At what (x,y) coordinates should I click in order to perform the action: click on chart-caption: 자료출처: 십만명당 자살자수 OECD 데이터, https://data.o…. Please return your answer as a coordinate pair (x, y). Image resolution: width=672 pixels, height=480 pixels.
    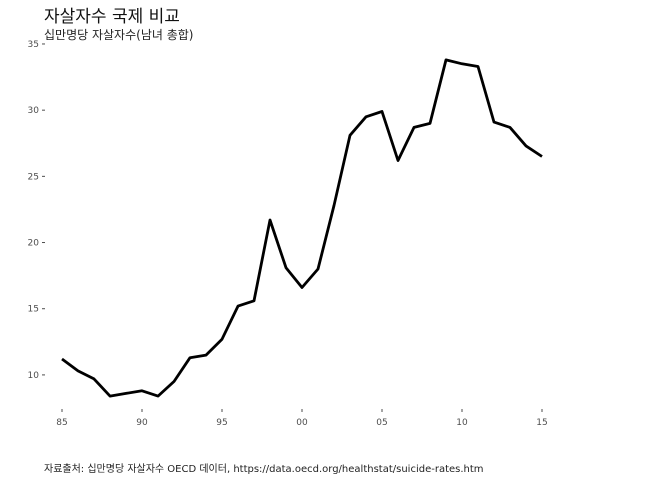
    Looking at the image, I should click on (264, 469).